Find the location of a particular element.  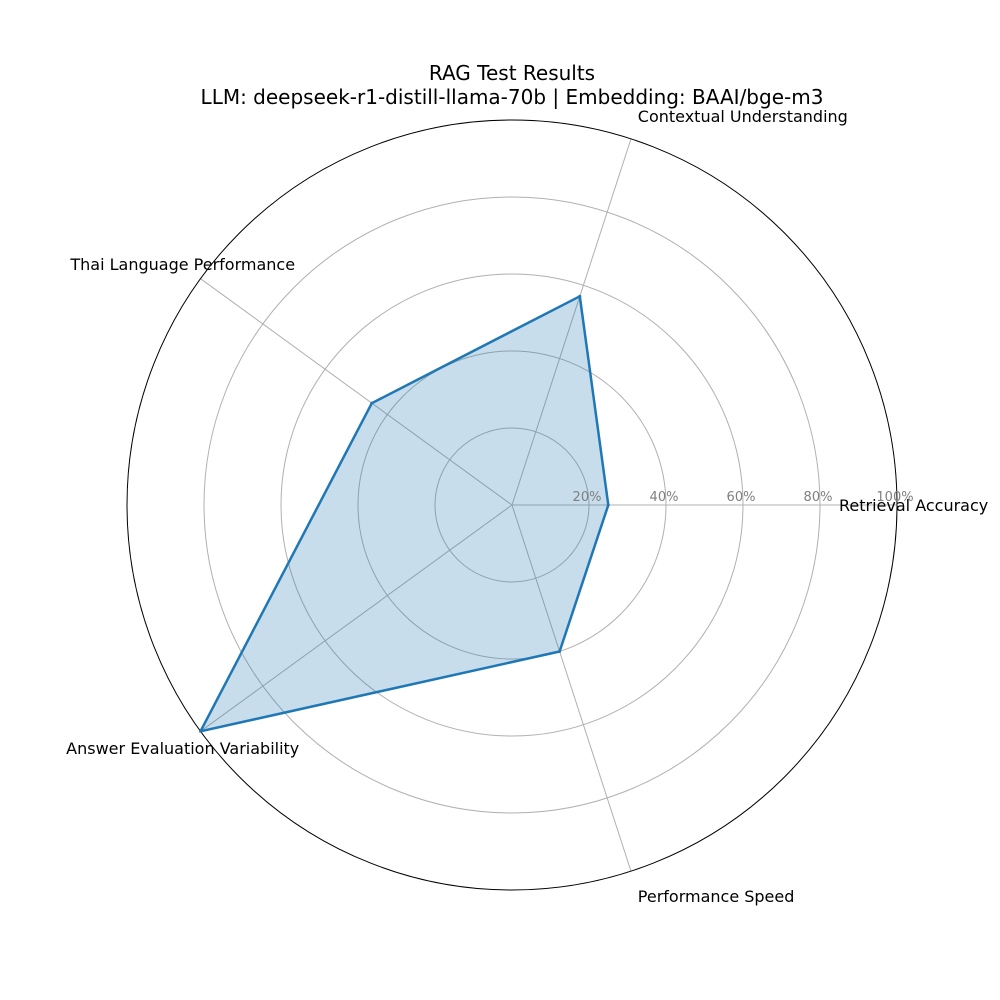

radial-tick-label: 60% is located at coordinates (741, 497).